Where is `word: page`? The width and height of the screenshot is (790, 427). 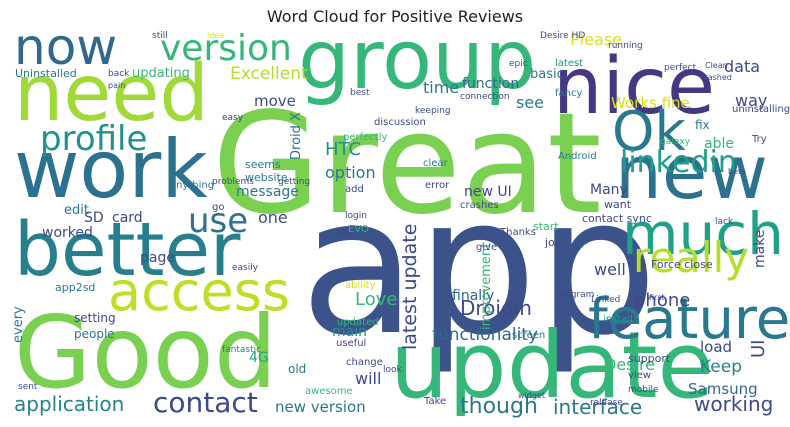 word: page is located at coordinates (157, 258).